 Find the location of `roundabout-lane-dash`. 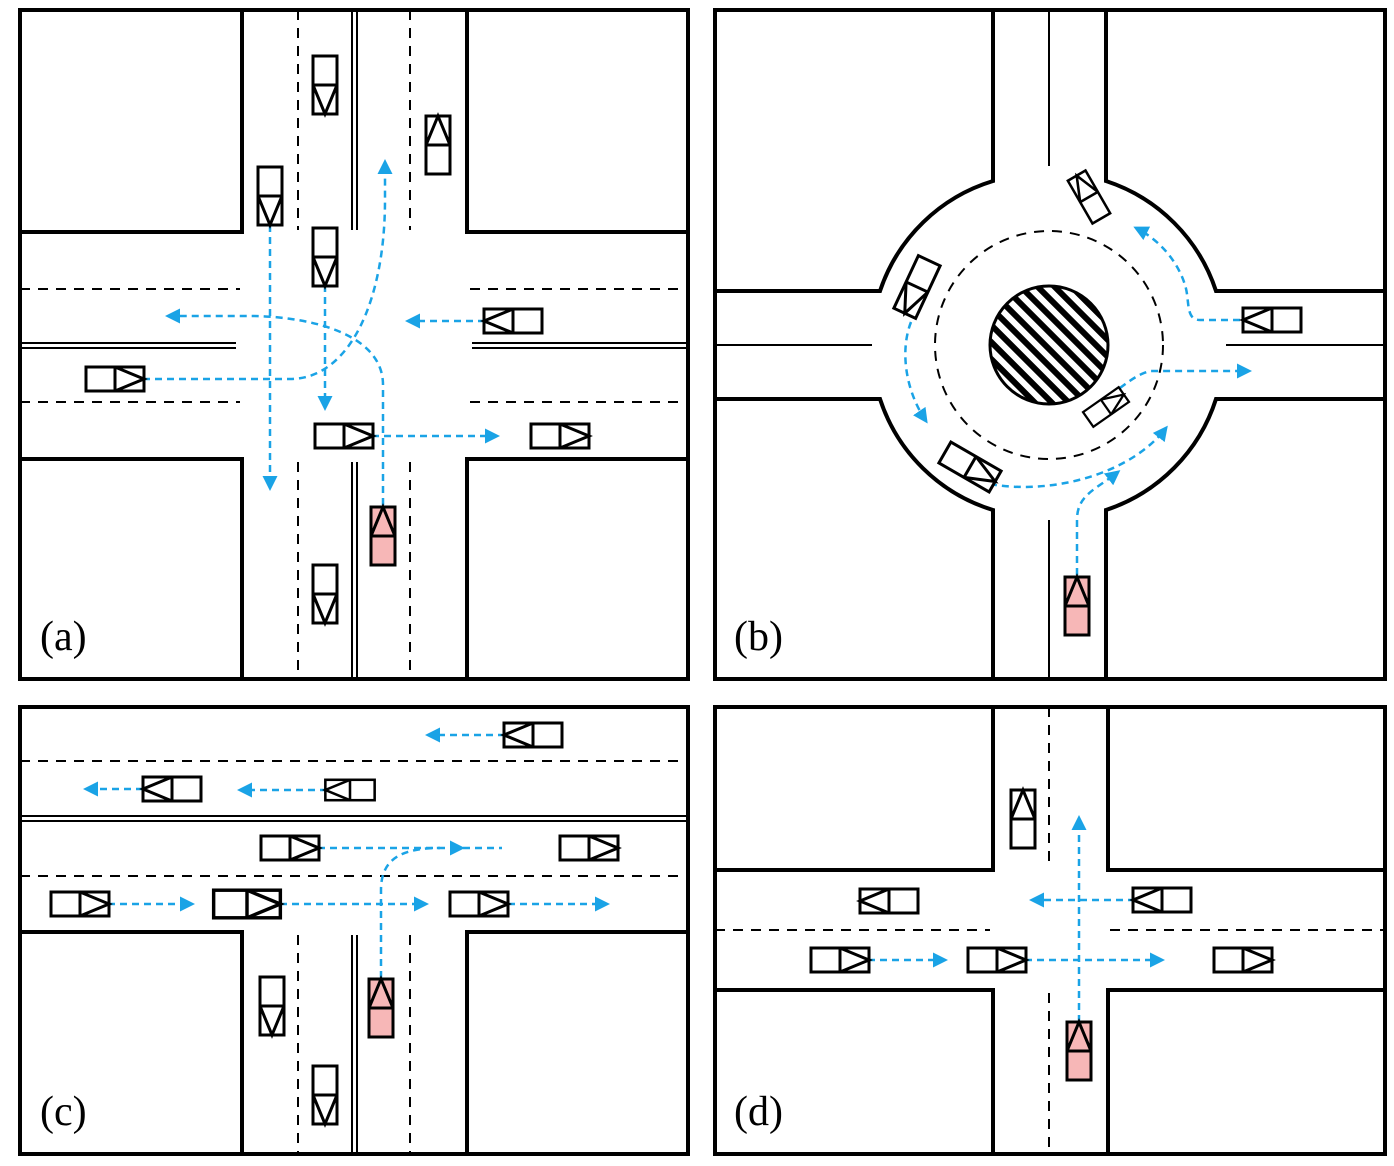

roundabout-lane-dash is located at coordinates (1049, 345).